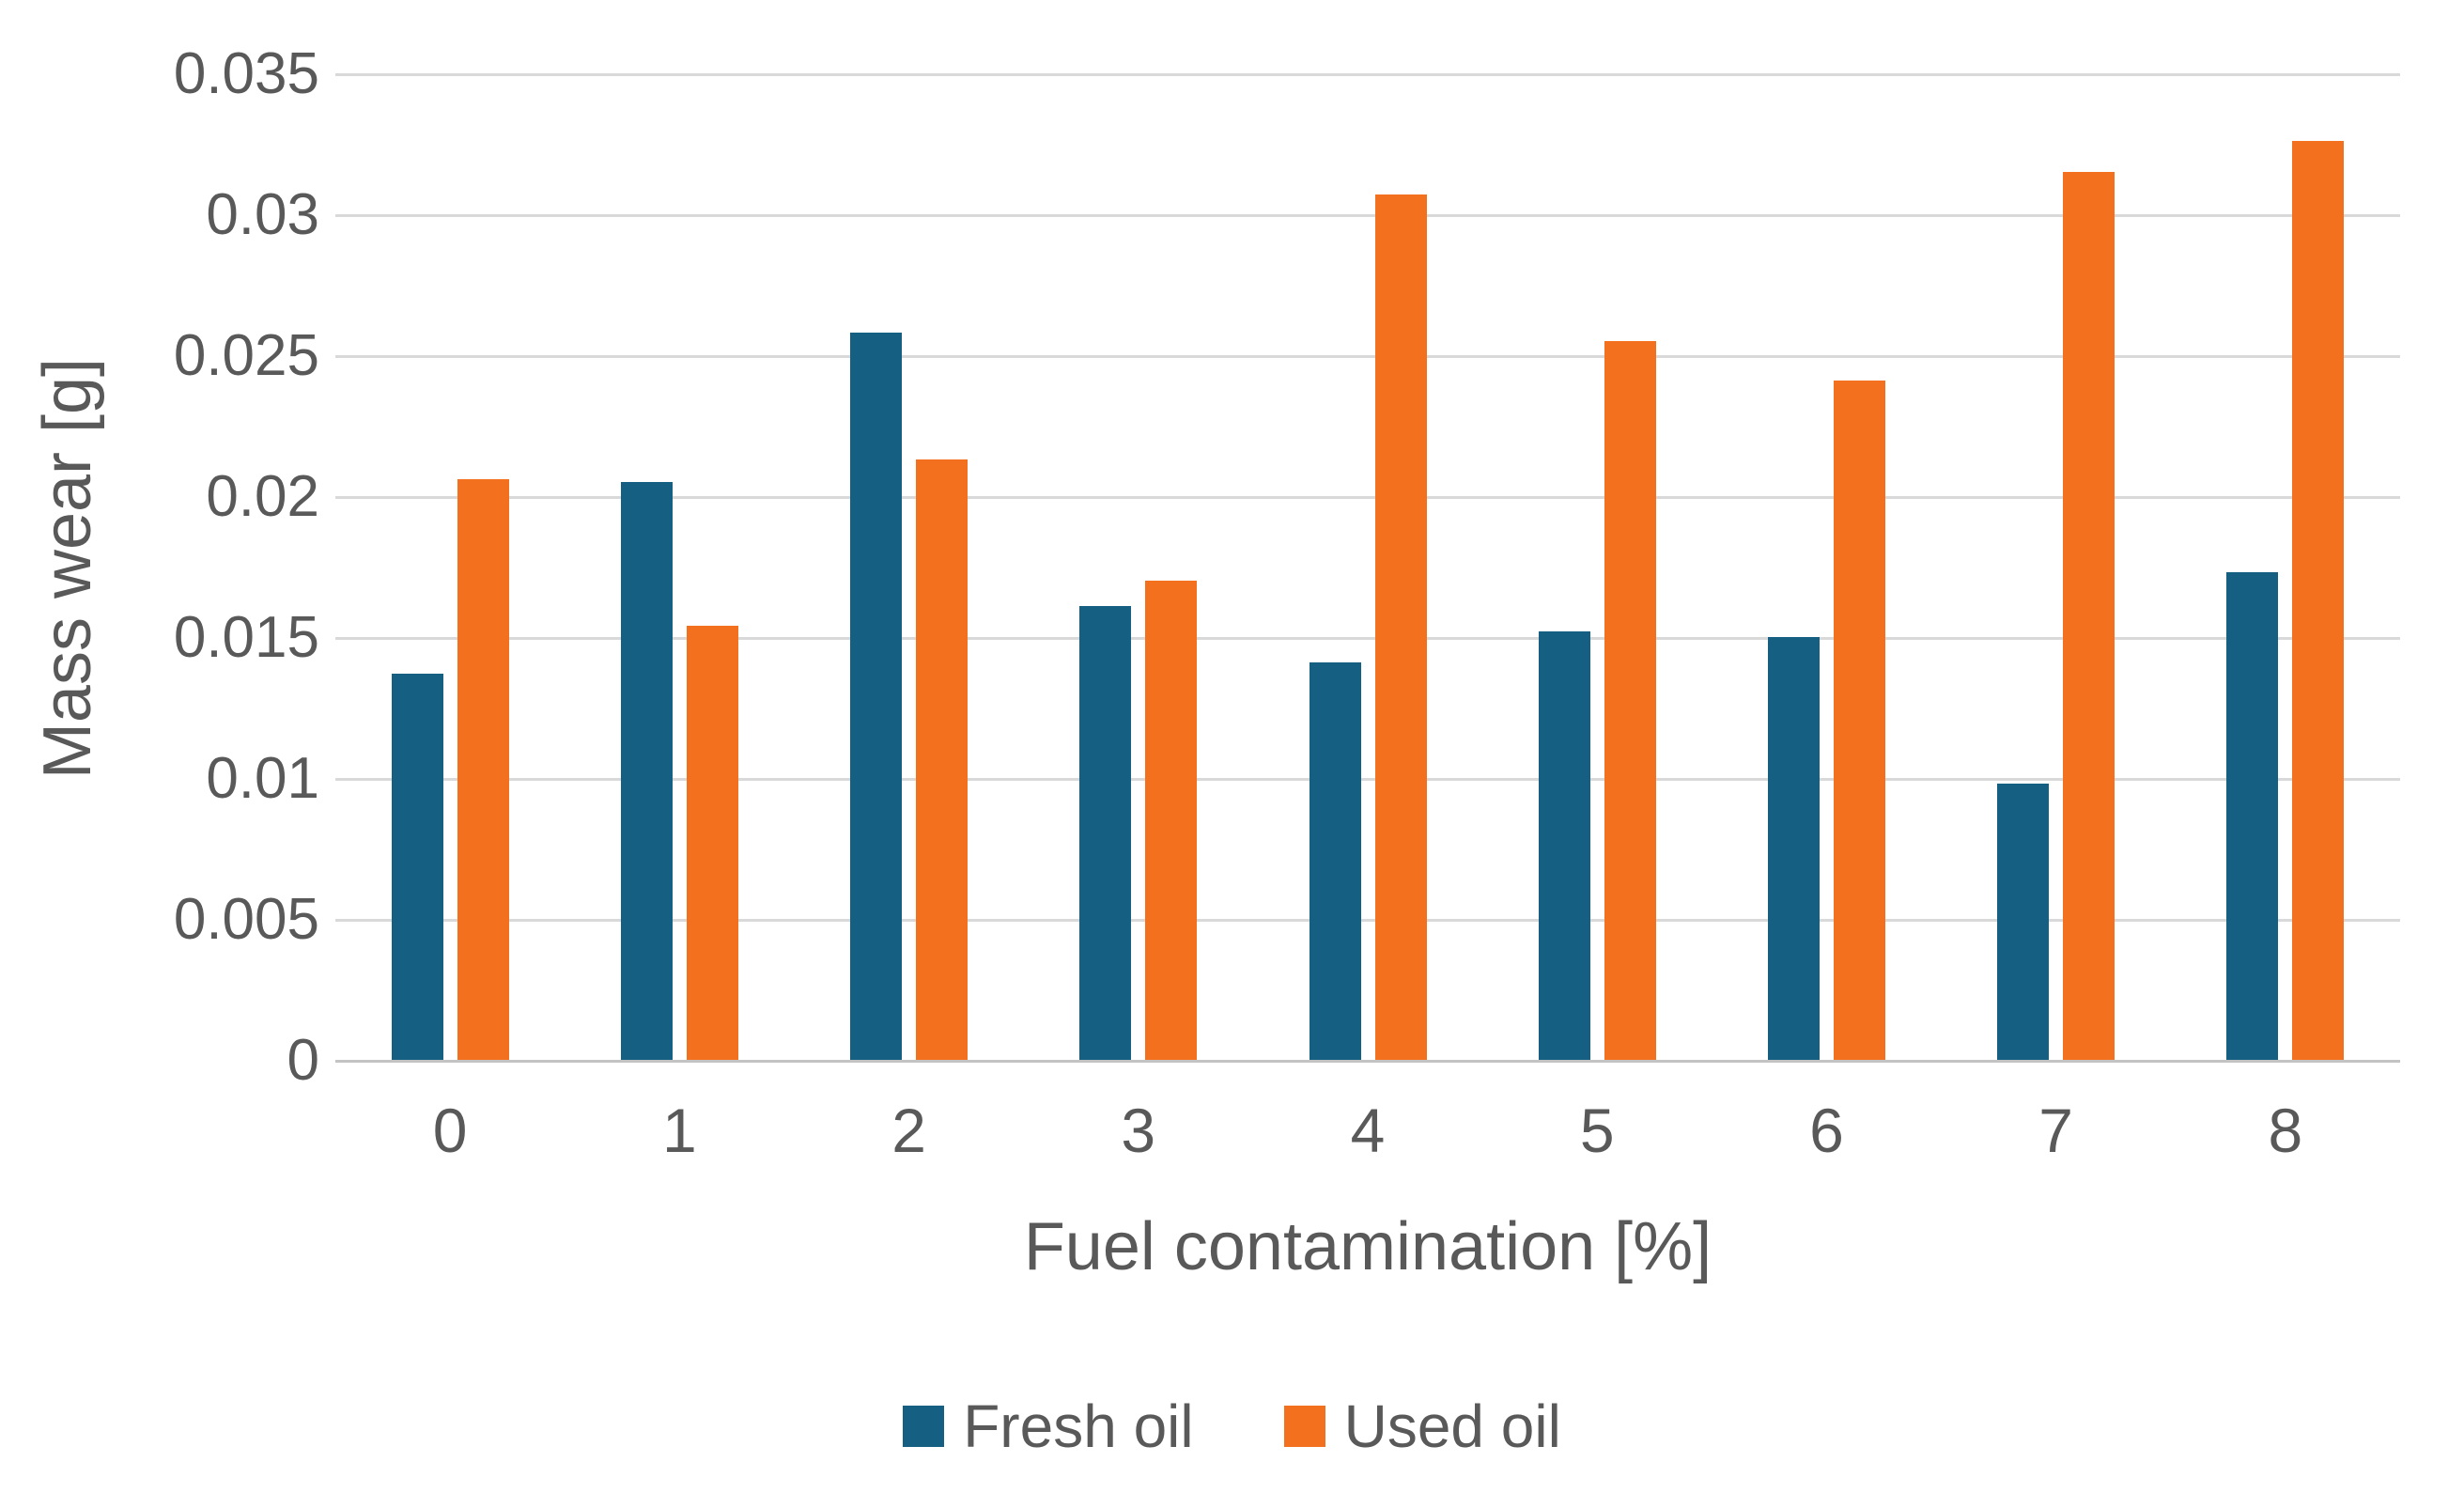 This screenshot has height=1493, width=2464. I want to click on legend-item-used-oil: Used oil, so click(1422, 1426).